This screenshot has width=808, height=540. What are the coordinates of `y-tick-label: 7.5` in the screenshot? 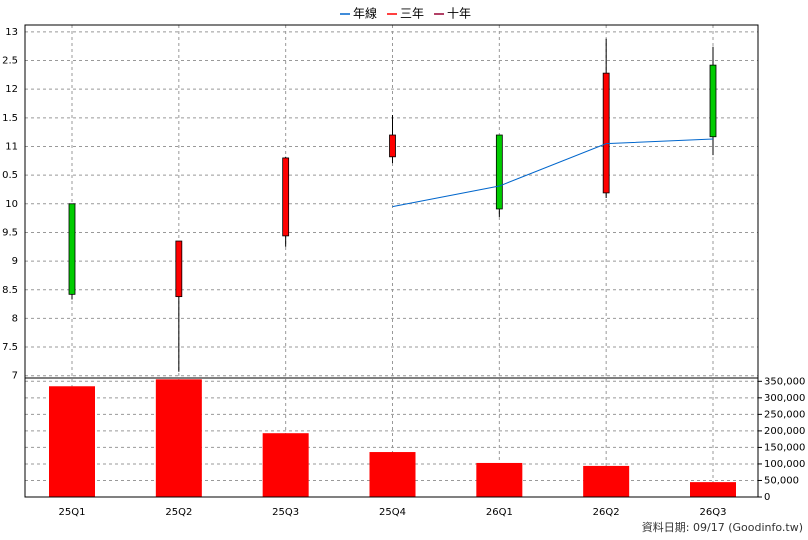 It's located at (10, 347).